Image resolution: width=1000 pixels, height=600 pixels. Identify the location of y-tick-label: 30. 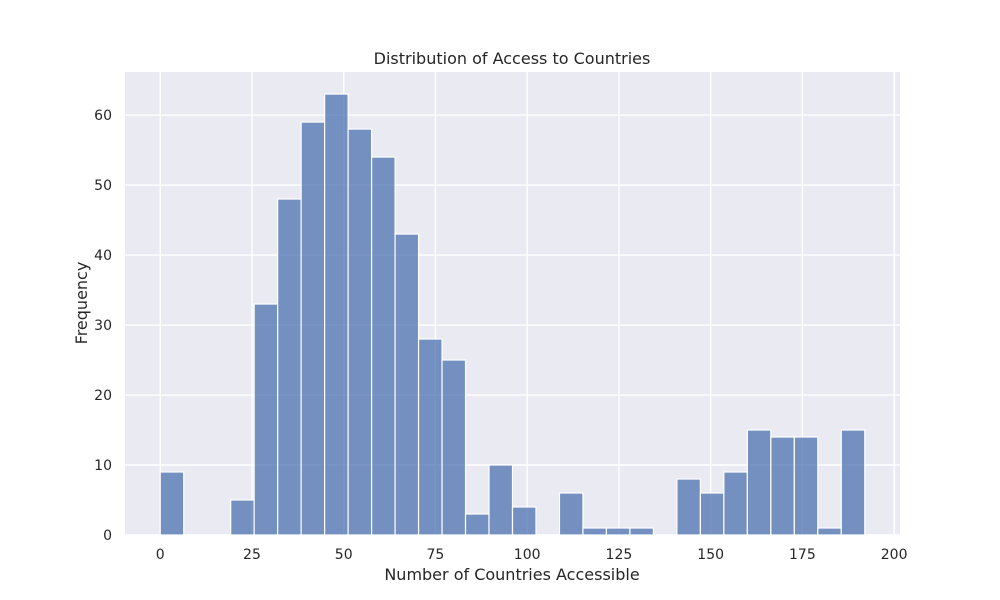
(103, 326).